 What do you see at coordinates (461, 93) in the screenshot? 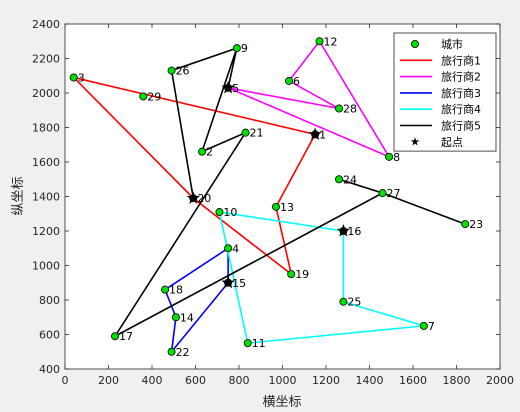
I see `legend-route-label: 旅行商3` at bounding box center [461, 93].